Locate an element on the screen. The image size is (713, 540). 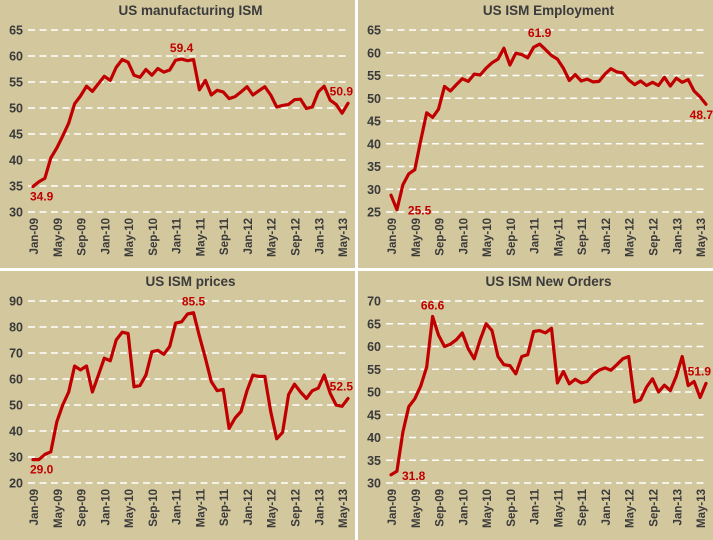
y-tick-label: 25 is located at coordinates (374, 213).